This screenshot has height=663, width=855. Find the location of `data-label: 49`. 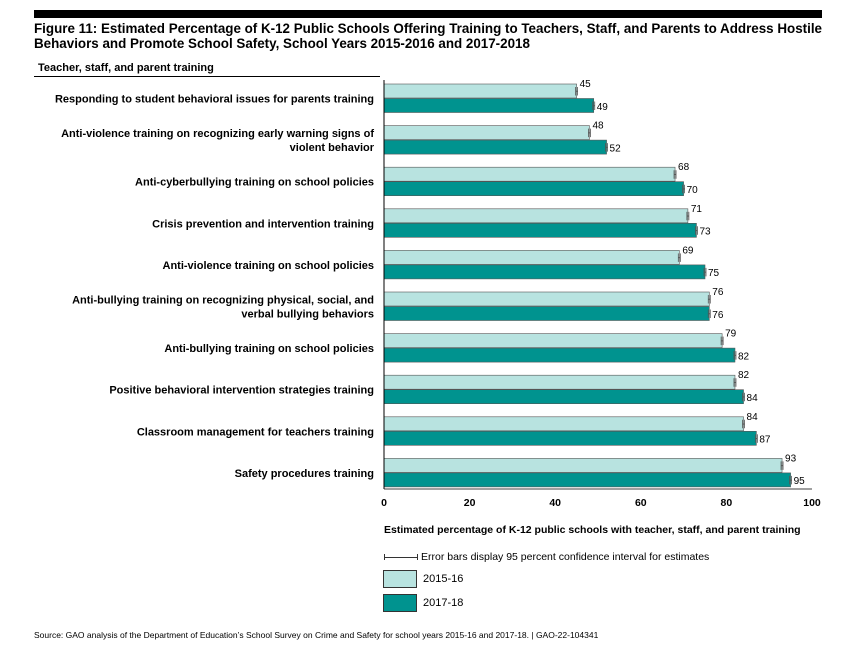

data-label: 49 is located at coordinates (603, 107).